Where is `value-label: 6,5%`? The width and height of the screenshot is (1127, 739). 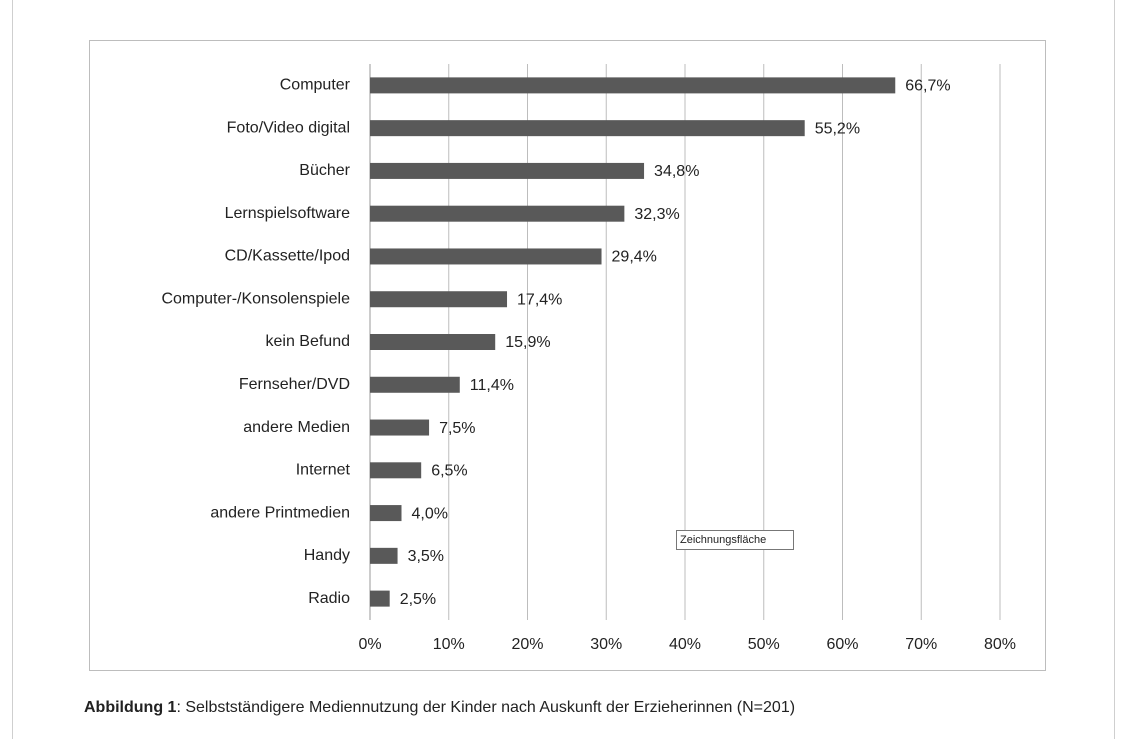 value-label: 6,5% is located at coordinates (449, 471).